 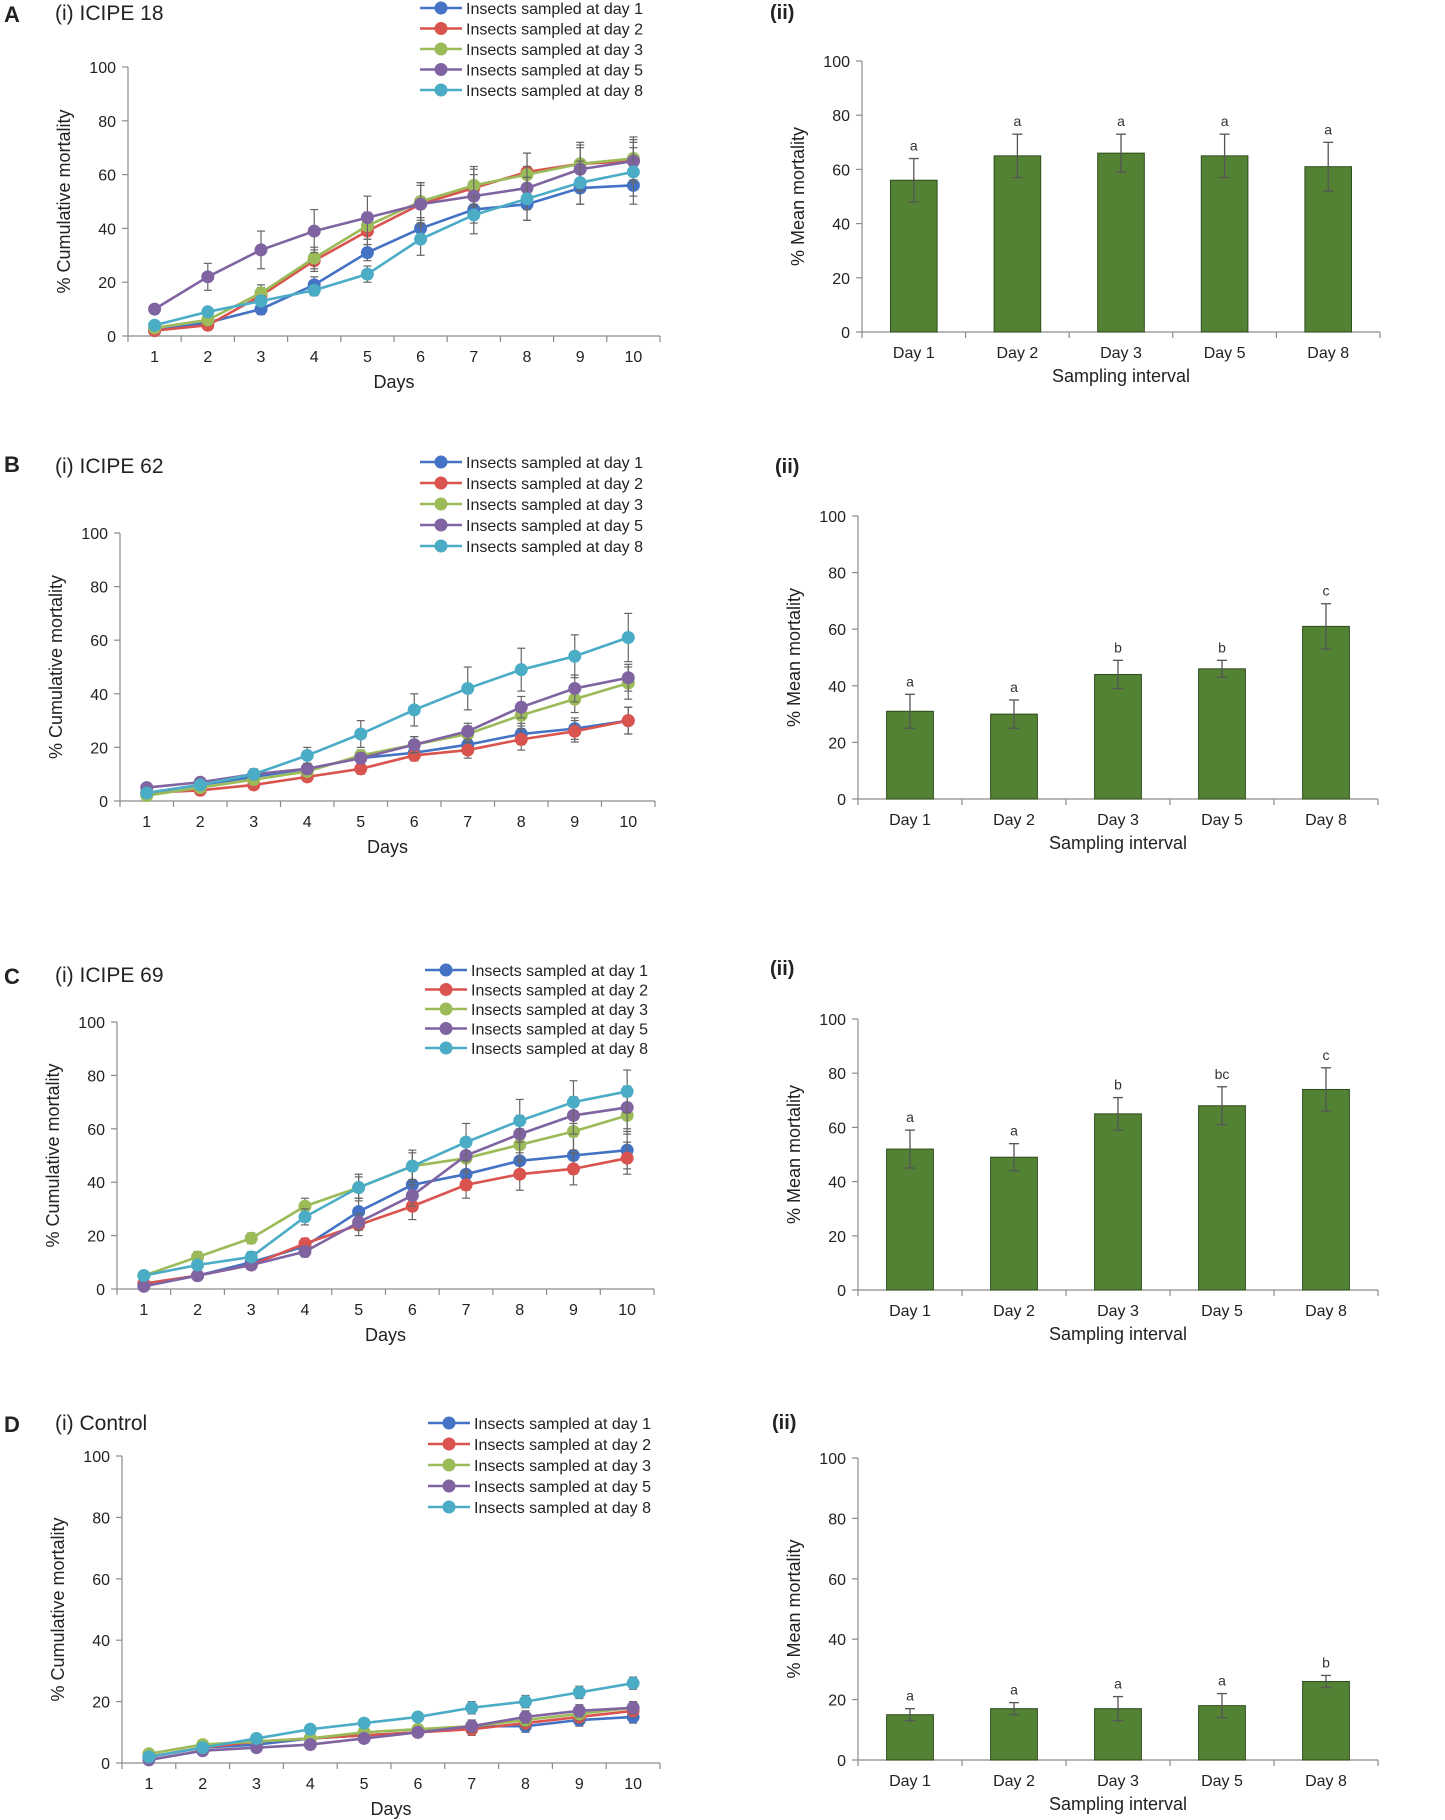 What do you see at coordinates (1328, 129) in the screenshot?
I see `significance-letter: a` at bounding box center [1328, 129].